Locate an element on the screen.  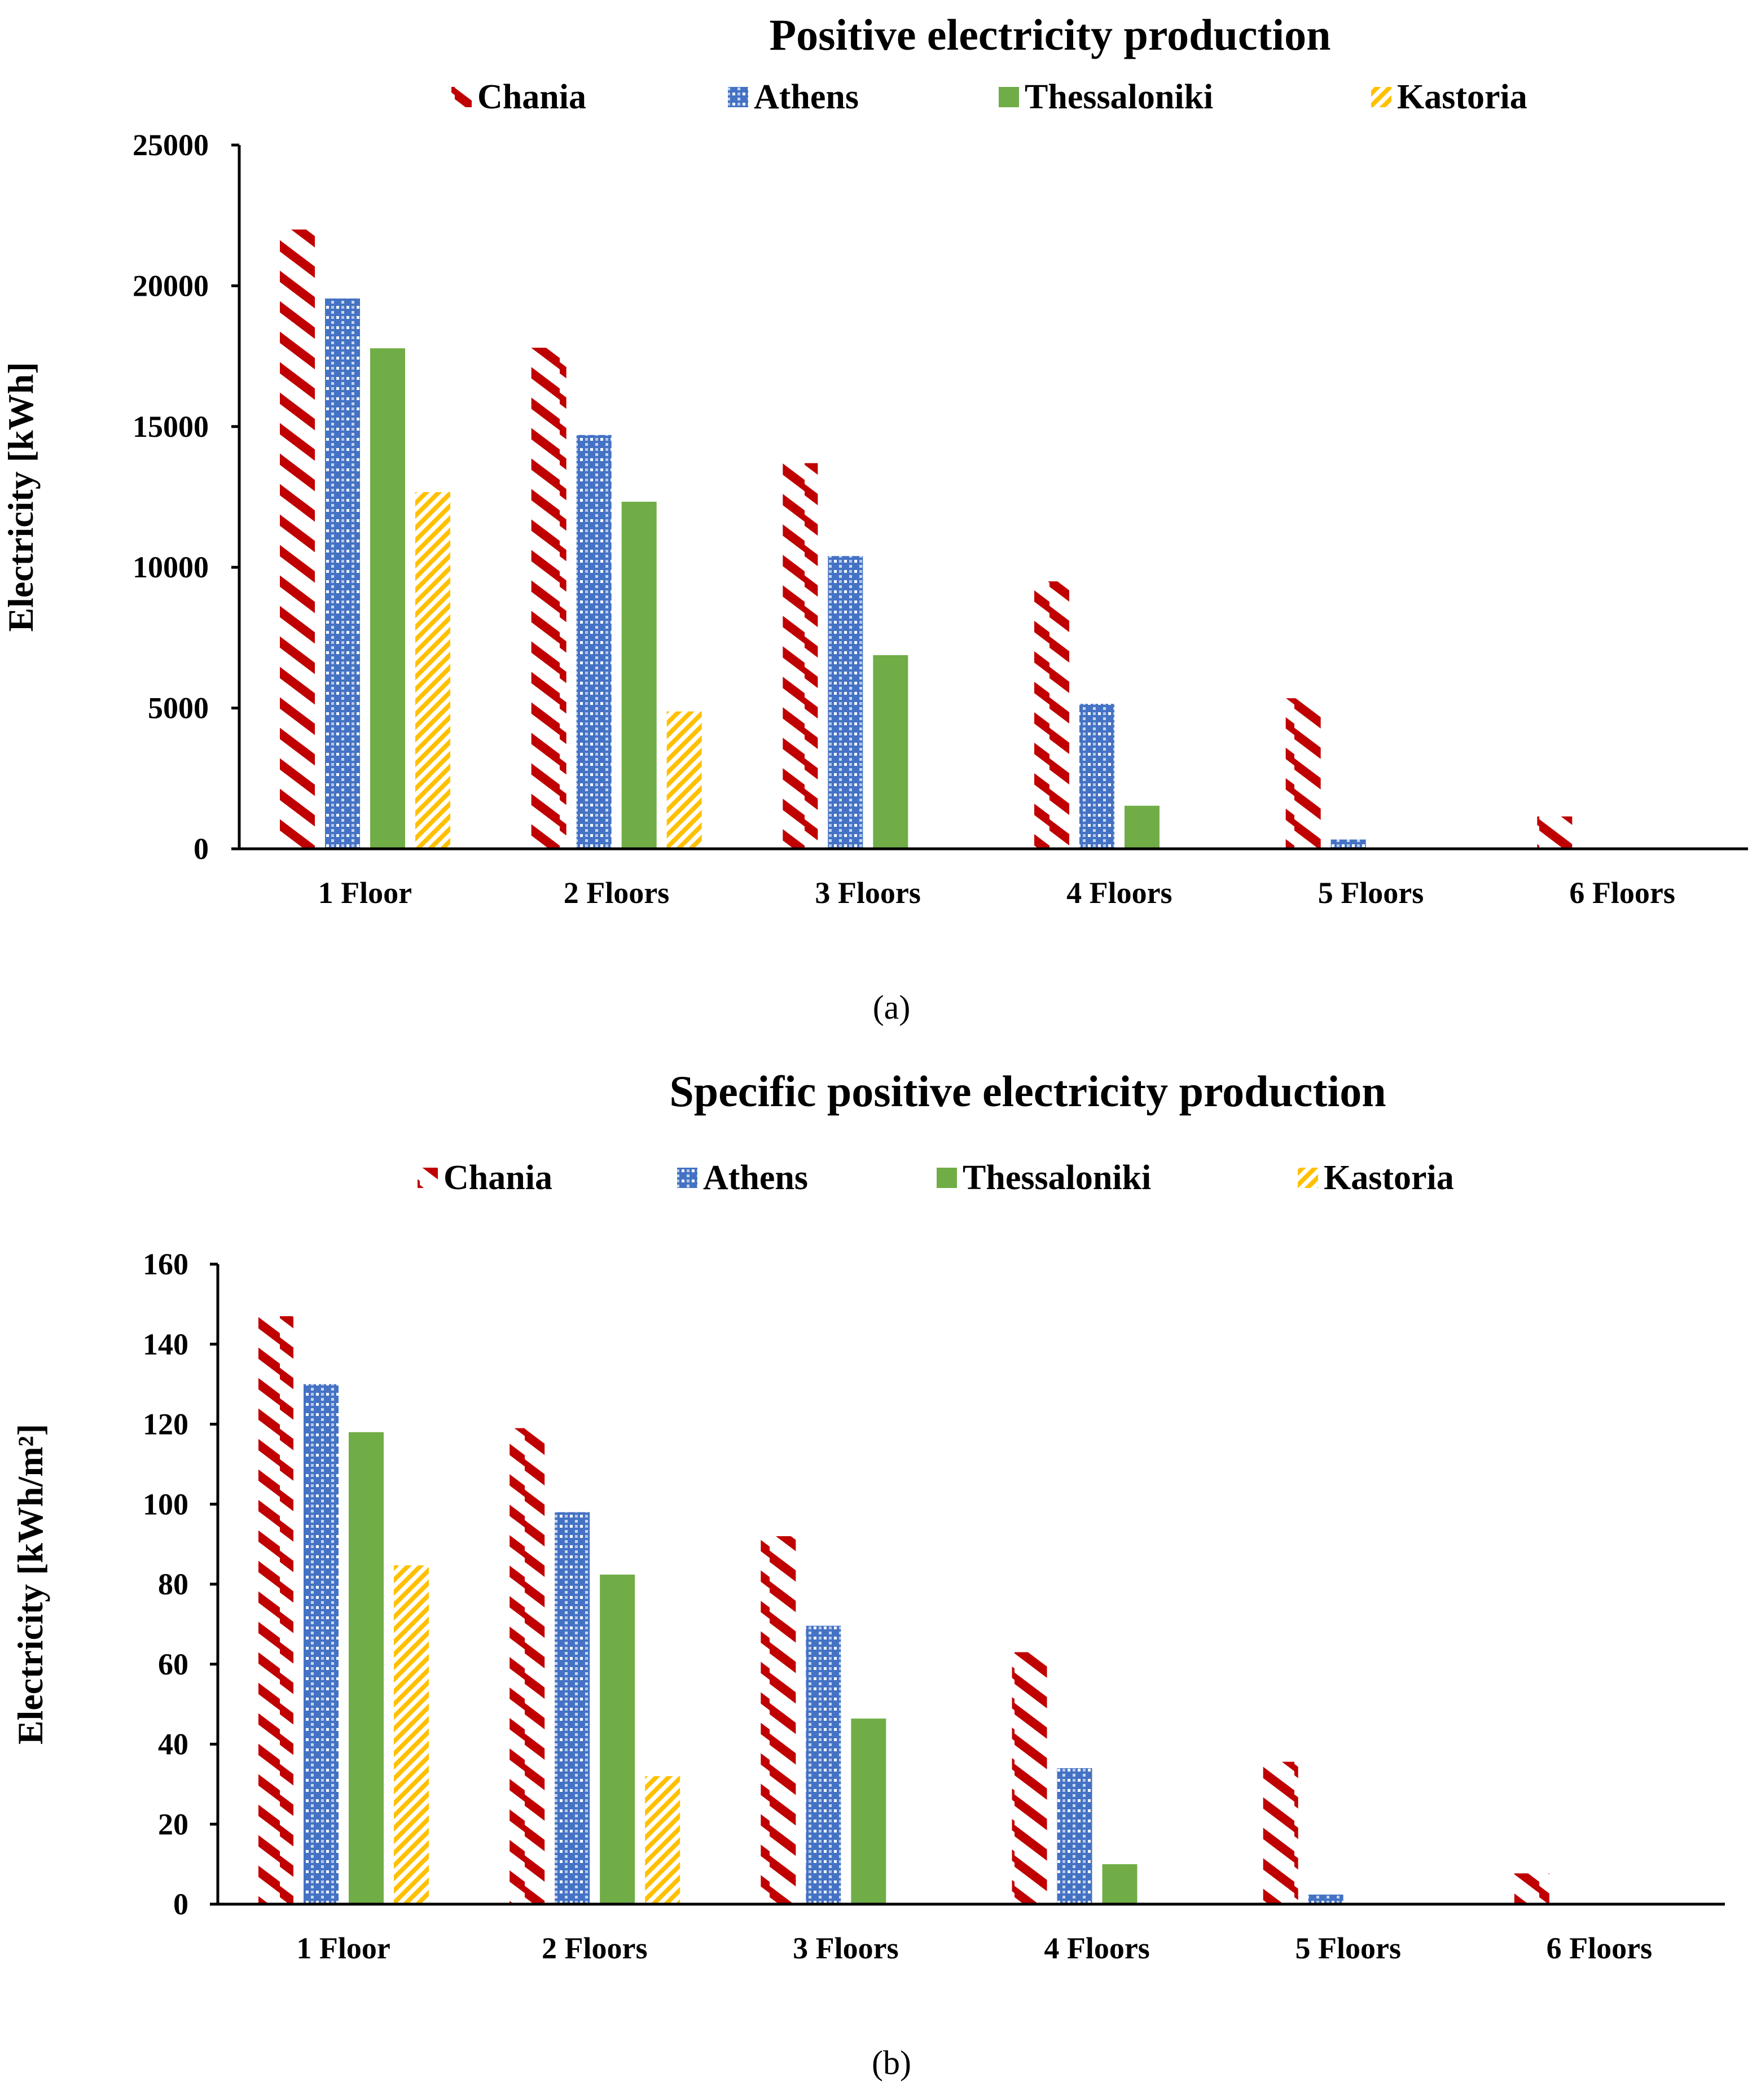
y-tick-label: 15000 is located at coordinates (171, 427).